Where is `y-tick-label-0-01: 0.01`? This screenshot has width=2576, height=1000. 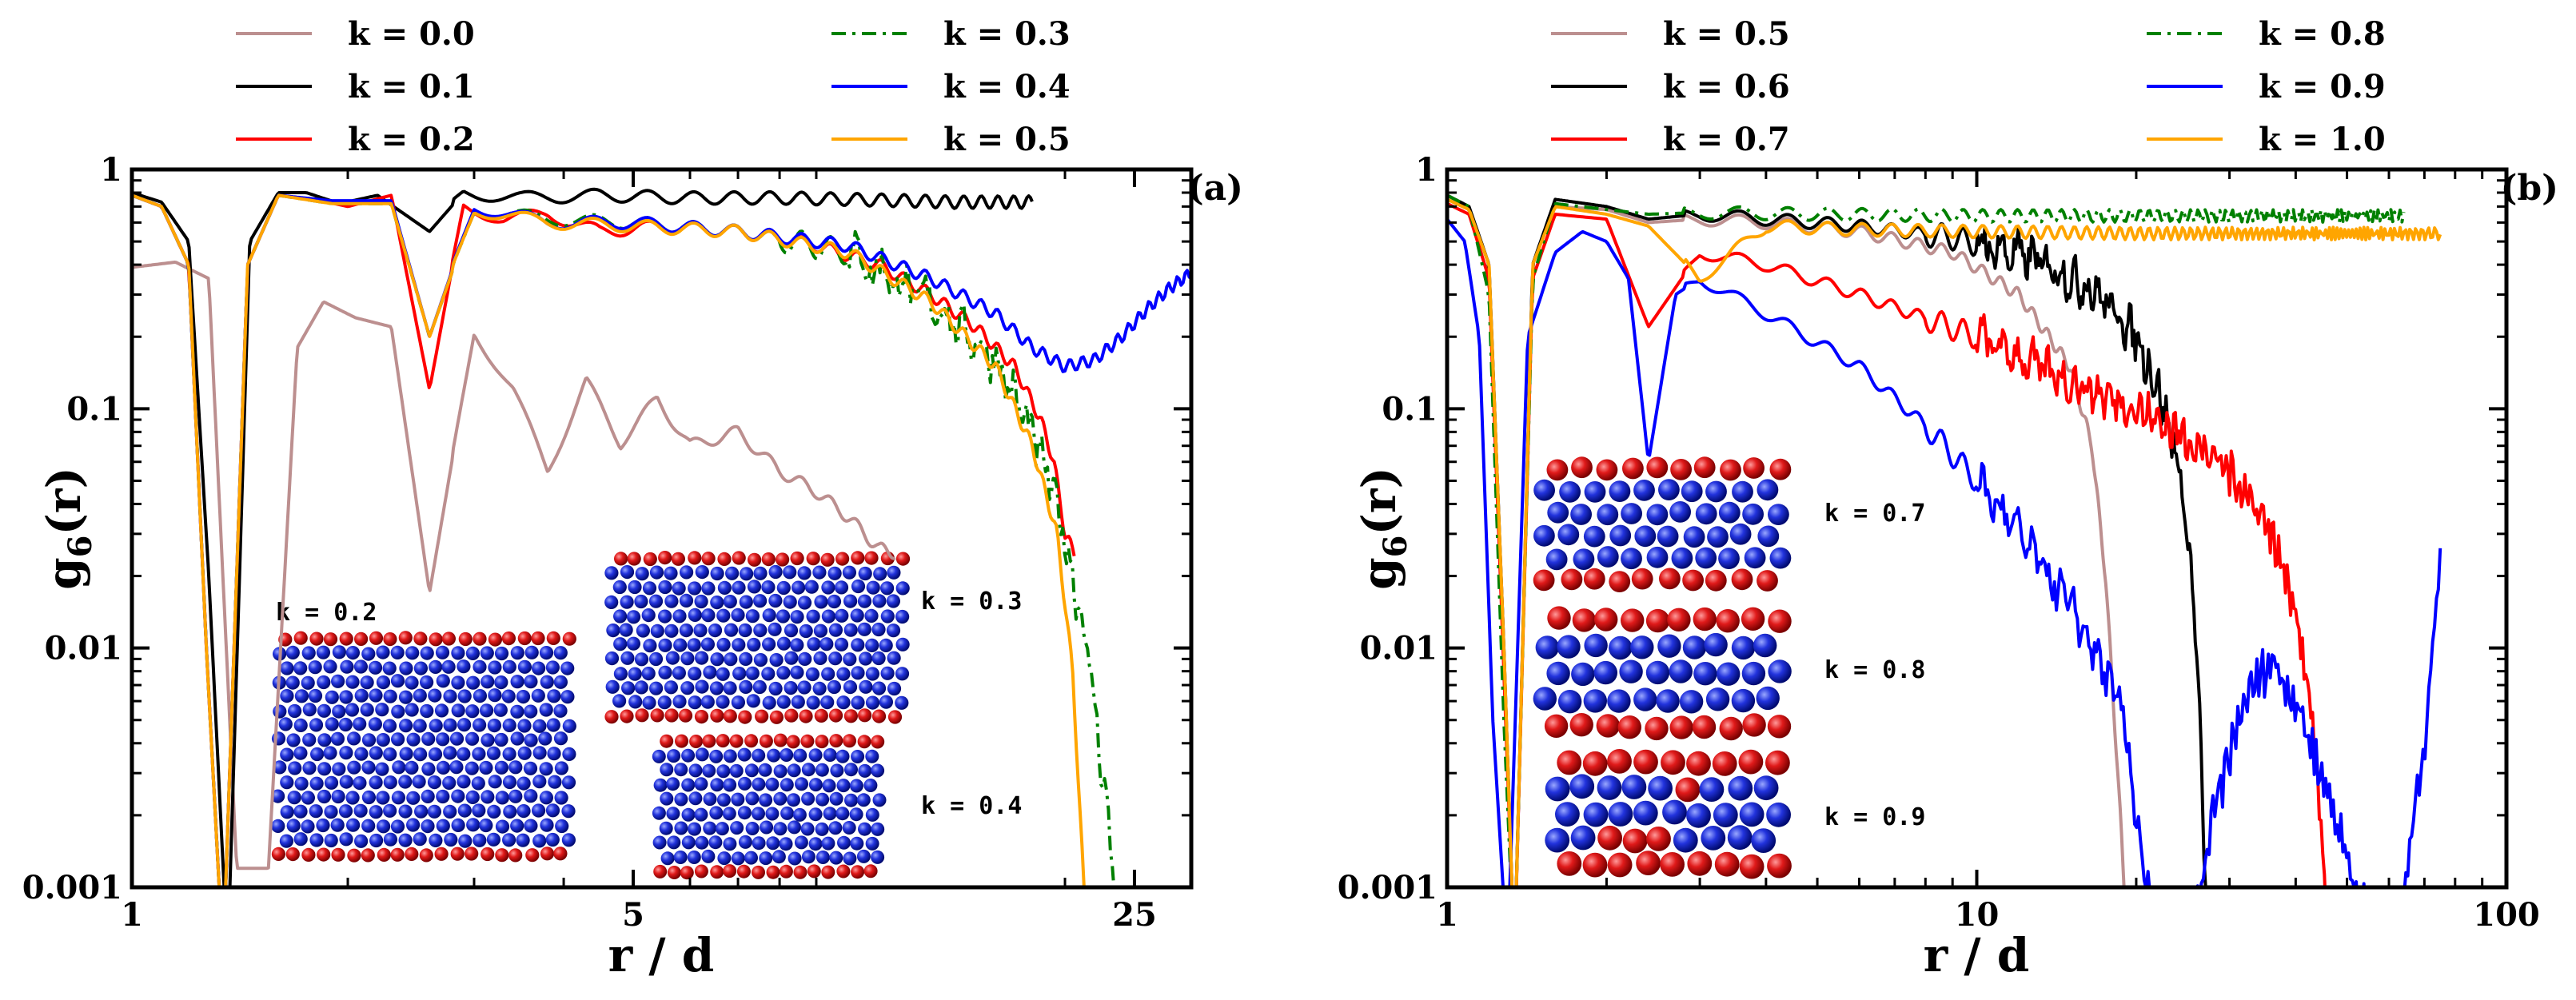 y-tick-label-0-01: 0.01 is located at coordinates (1399, 648).